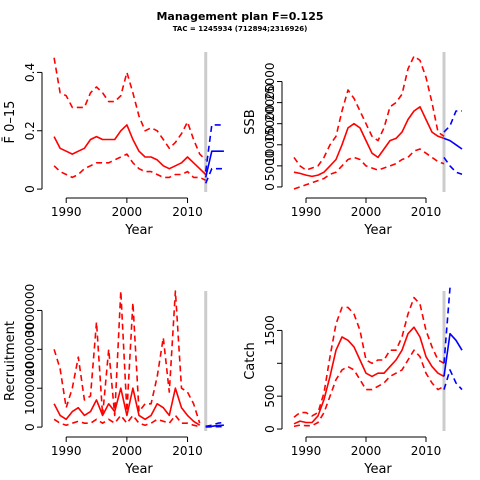 Image resolution: width=480 pixels, height=480 pixels. Describe the element at coordinates (270, 145) in the screenshot. I see `y-tick-label: 10000` at that location.